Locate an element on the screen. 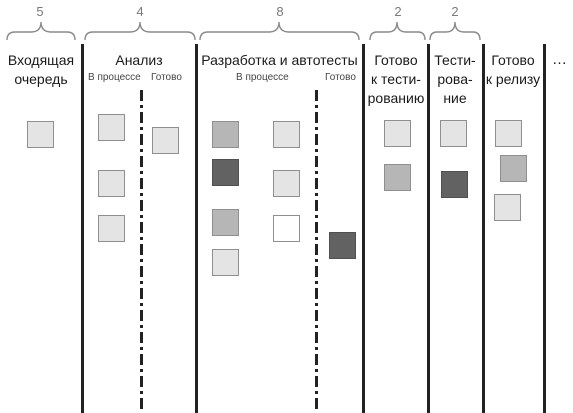 The width and height of the screenshot is (573, 413). column-title-ready-for-testing: Готово к тести- рованию is located at coordinates (396, 79).